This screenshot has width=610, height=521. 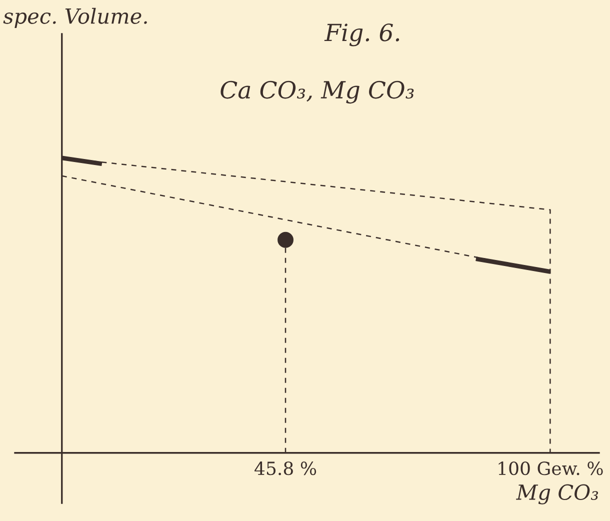 What do you see at coordinates (317, 92) in the screenshot?
I see `chart-subtitle: Ca CO₃, Mg CO₃` at bounding box center [317, 92].